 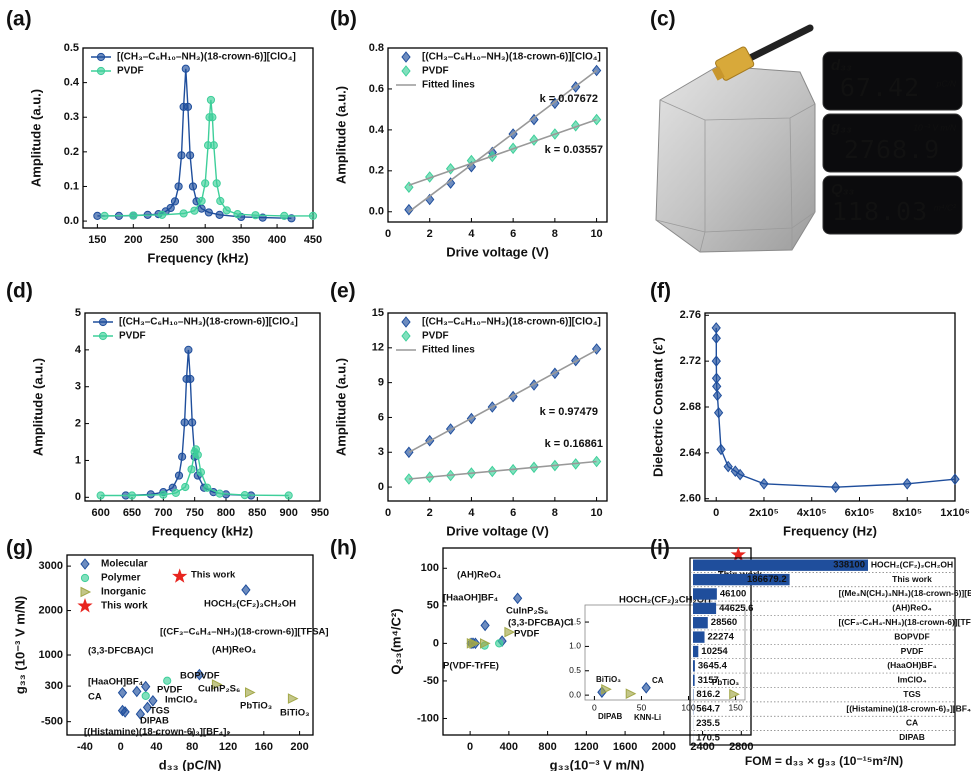 I want to click on legend-label: [(CH₃–C₆H₁₀–NH₃)(18-crown-6)][ClO₄], so click(x=511, y=322).